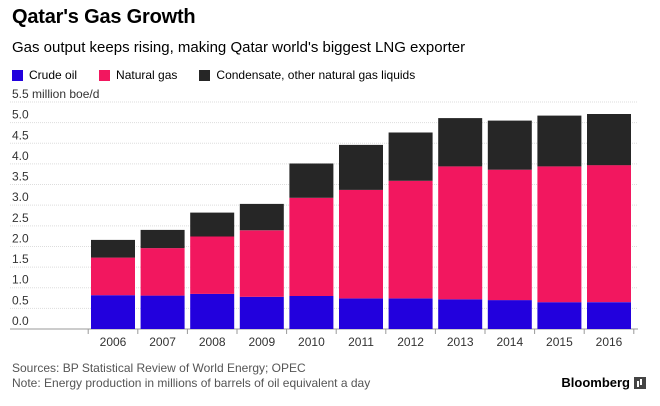  I want to click on bar-segment-crude-oil-2014, so click(509, 314).